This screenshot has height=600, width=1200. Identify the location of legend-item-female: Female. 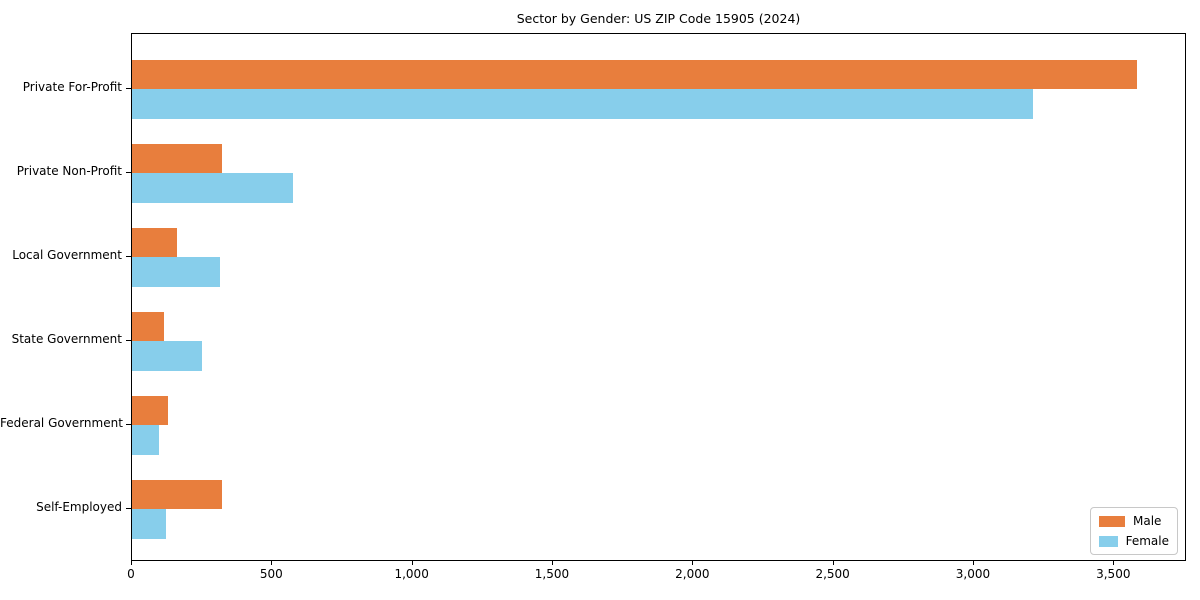
(1134, 541).